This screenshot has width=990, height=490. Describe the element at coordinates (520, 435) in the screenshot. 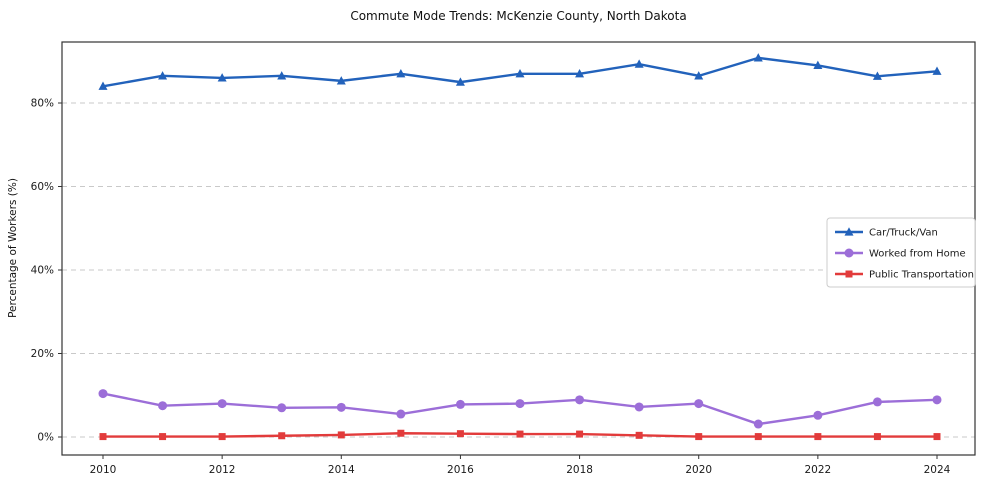

I see `series-public-transportation` at that location.